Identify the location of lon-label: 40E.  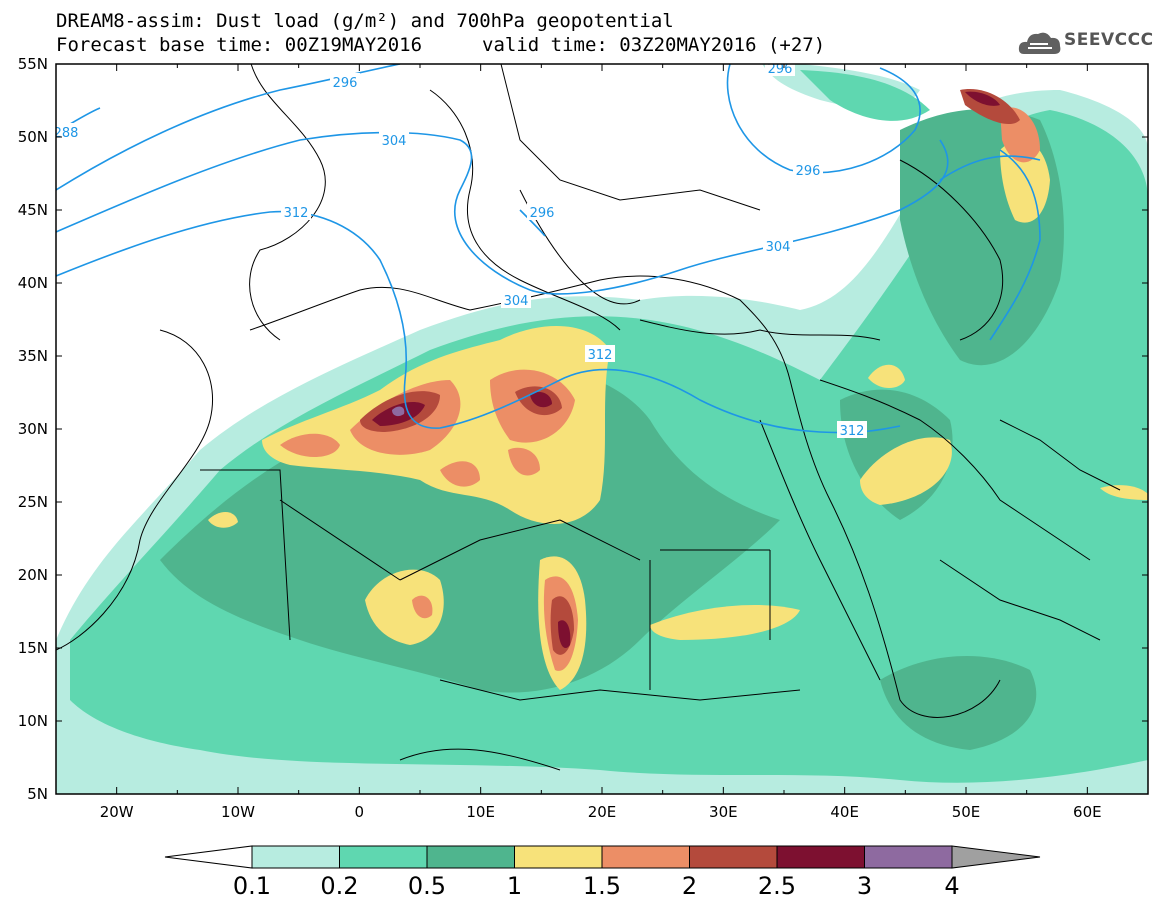
(844, 812).